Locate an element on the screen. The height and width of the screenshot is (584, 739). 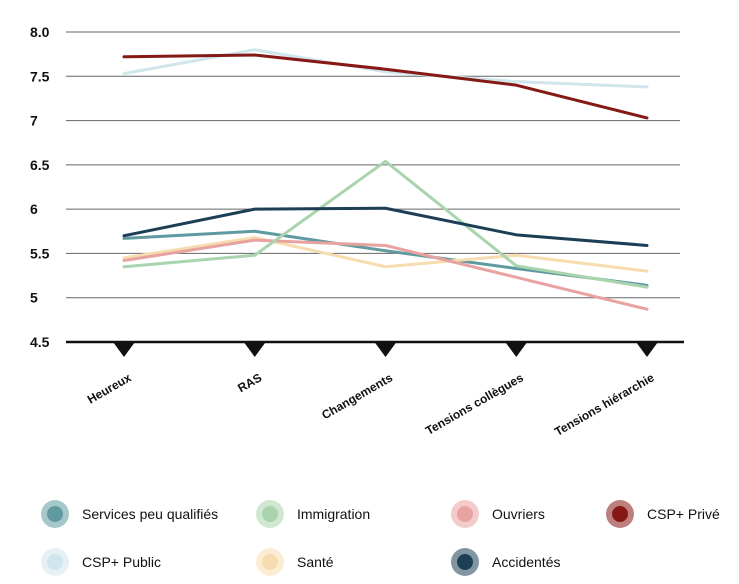
y-tick-label: 7 is located at coordinates (34, 121).